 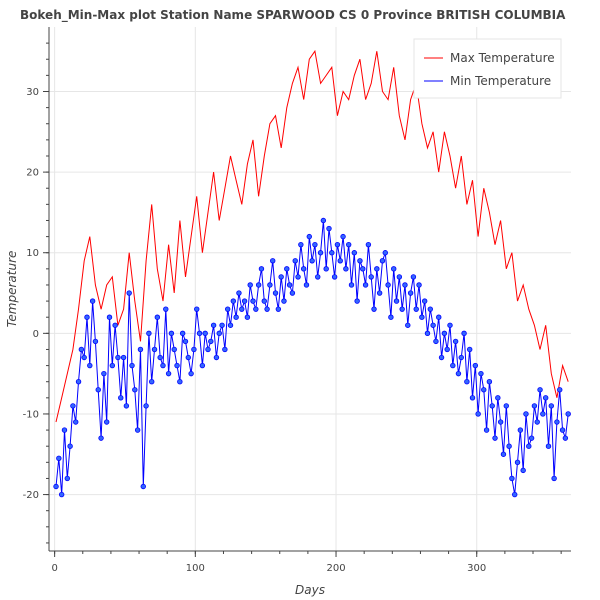 What do you see at coordinates (31, 495) in the screenshot?
I see `y-tick-label: -20` at bounding box center [31, 495].